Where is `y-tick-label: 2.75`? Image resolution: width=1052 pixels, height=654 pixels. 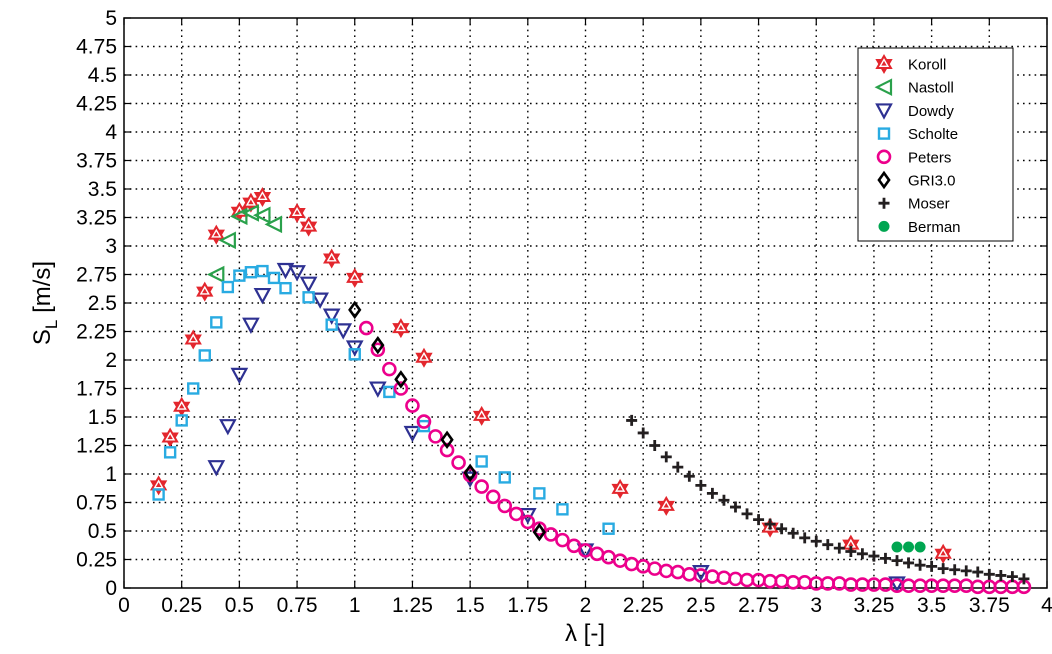 y-tick-label: 2.75 is located at coordinates (96, 275).